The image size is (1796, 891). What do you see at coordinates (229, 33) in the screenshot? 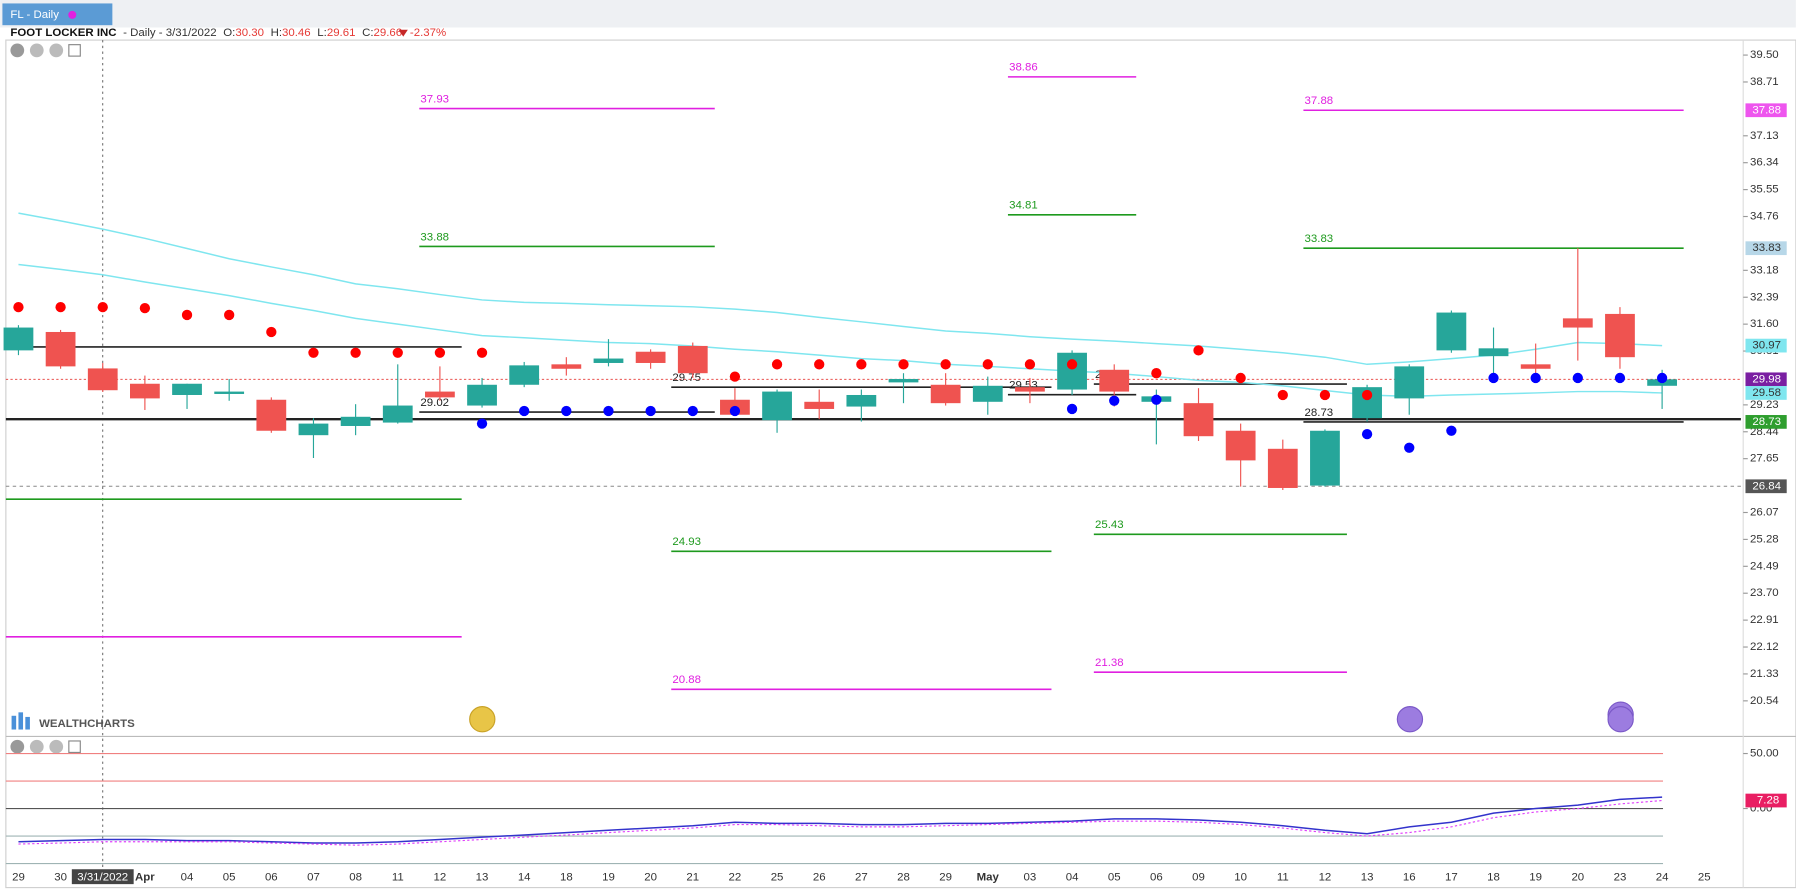
I see `open-key: O:` at bounding box center [229, 33].